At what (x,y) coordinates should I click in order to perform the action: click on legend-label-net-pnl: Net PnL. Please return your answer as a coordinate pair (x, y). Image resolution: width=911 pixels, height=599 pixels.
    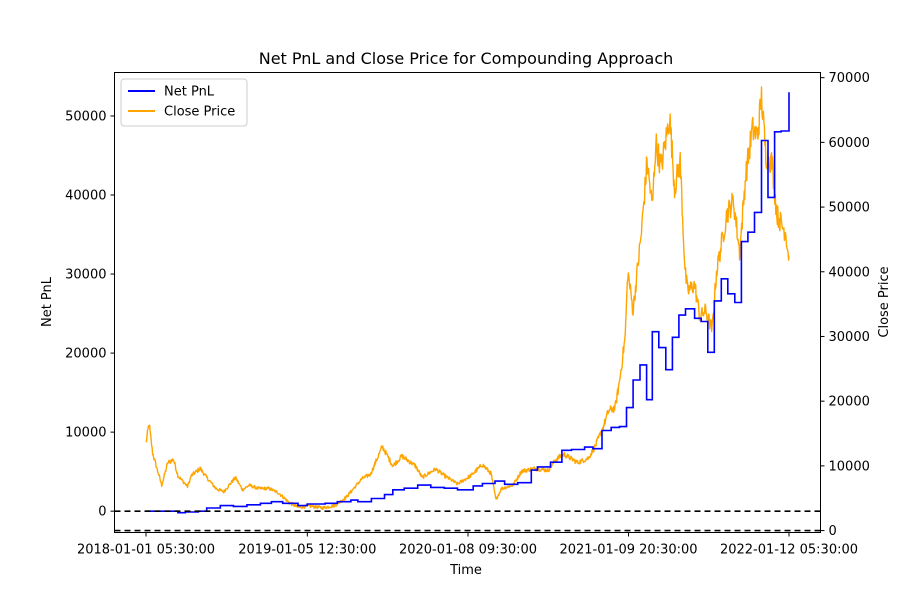
    Looking at the image, I should click on (189, 92).